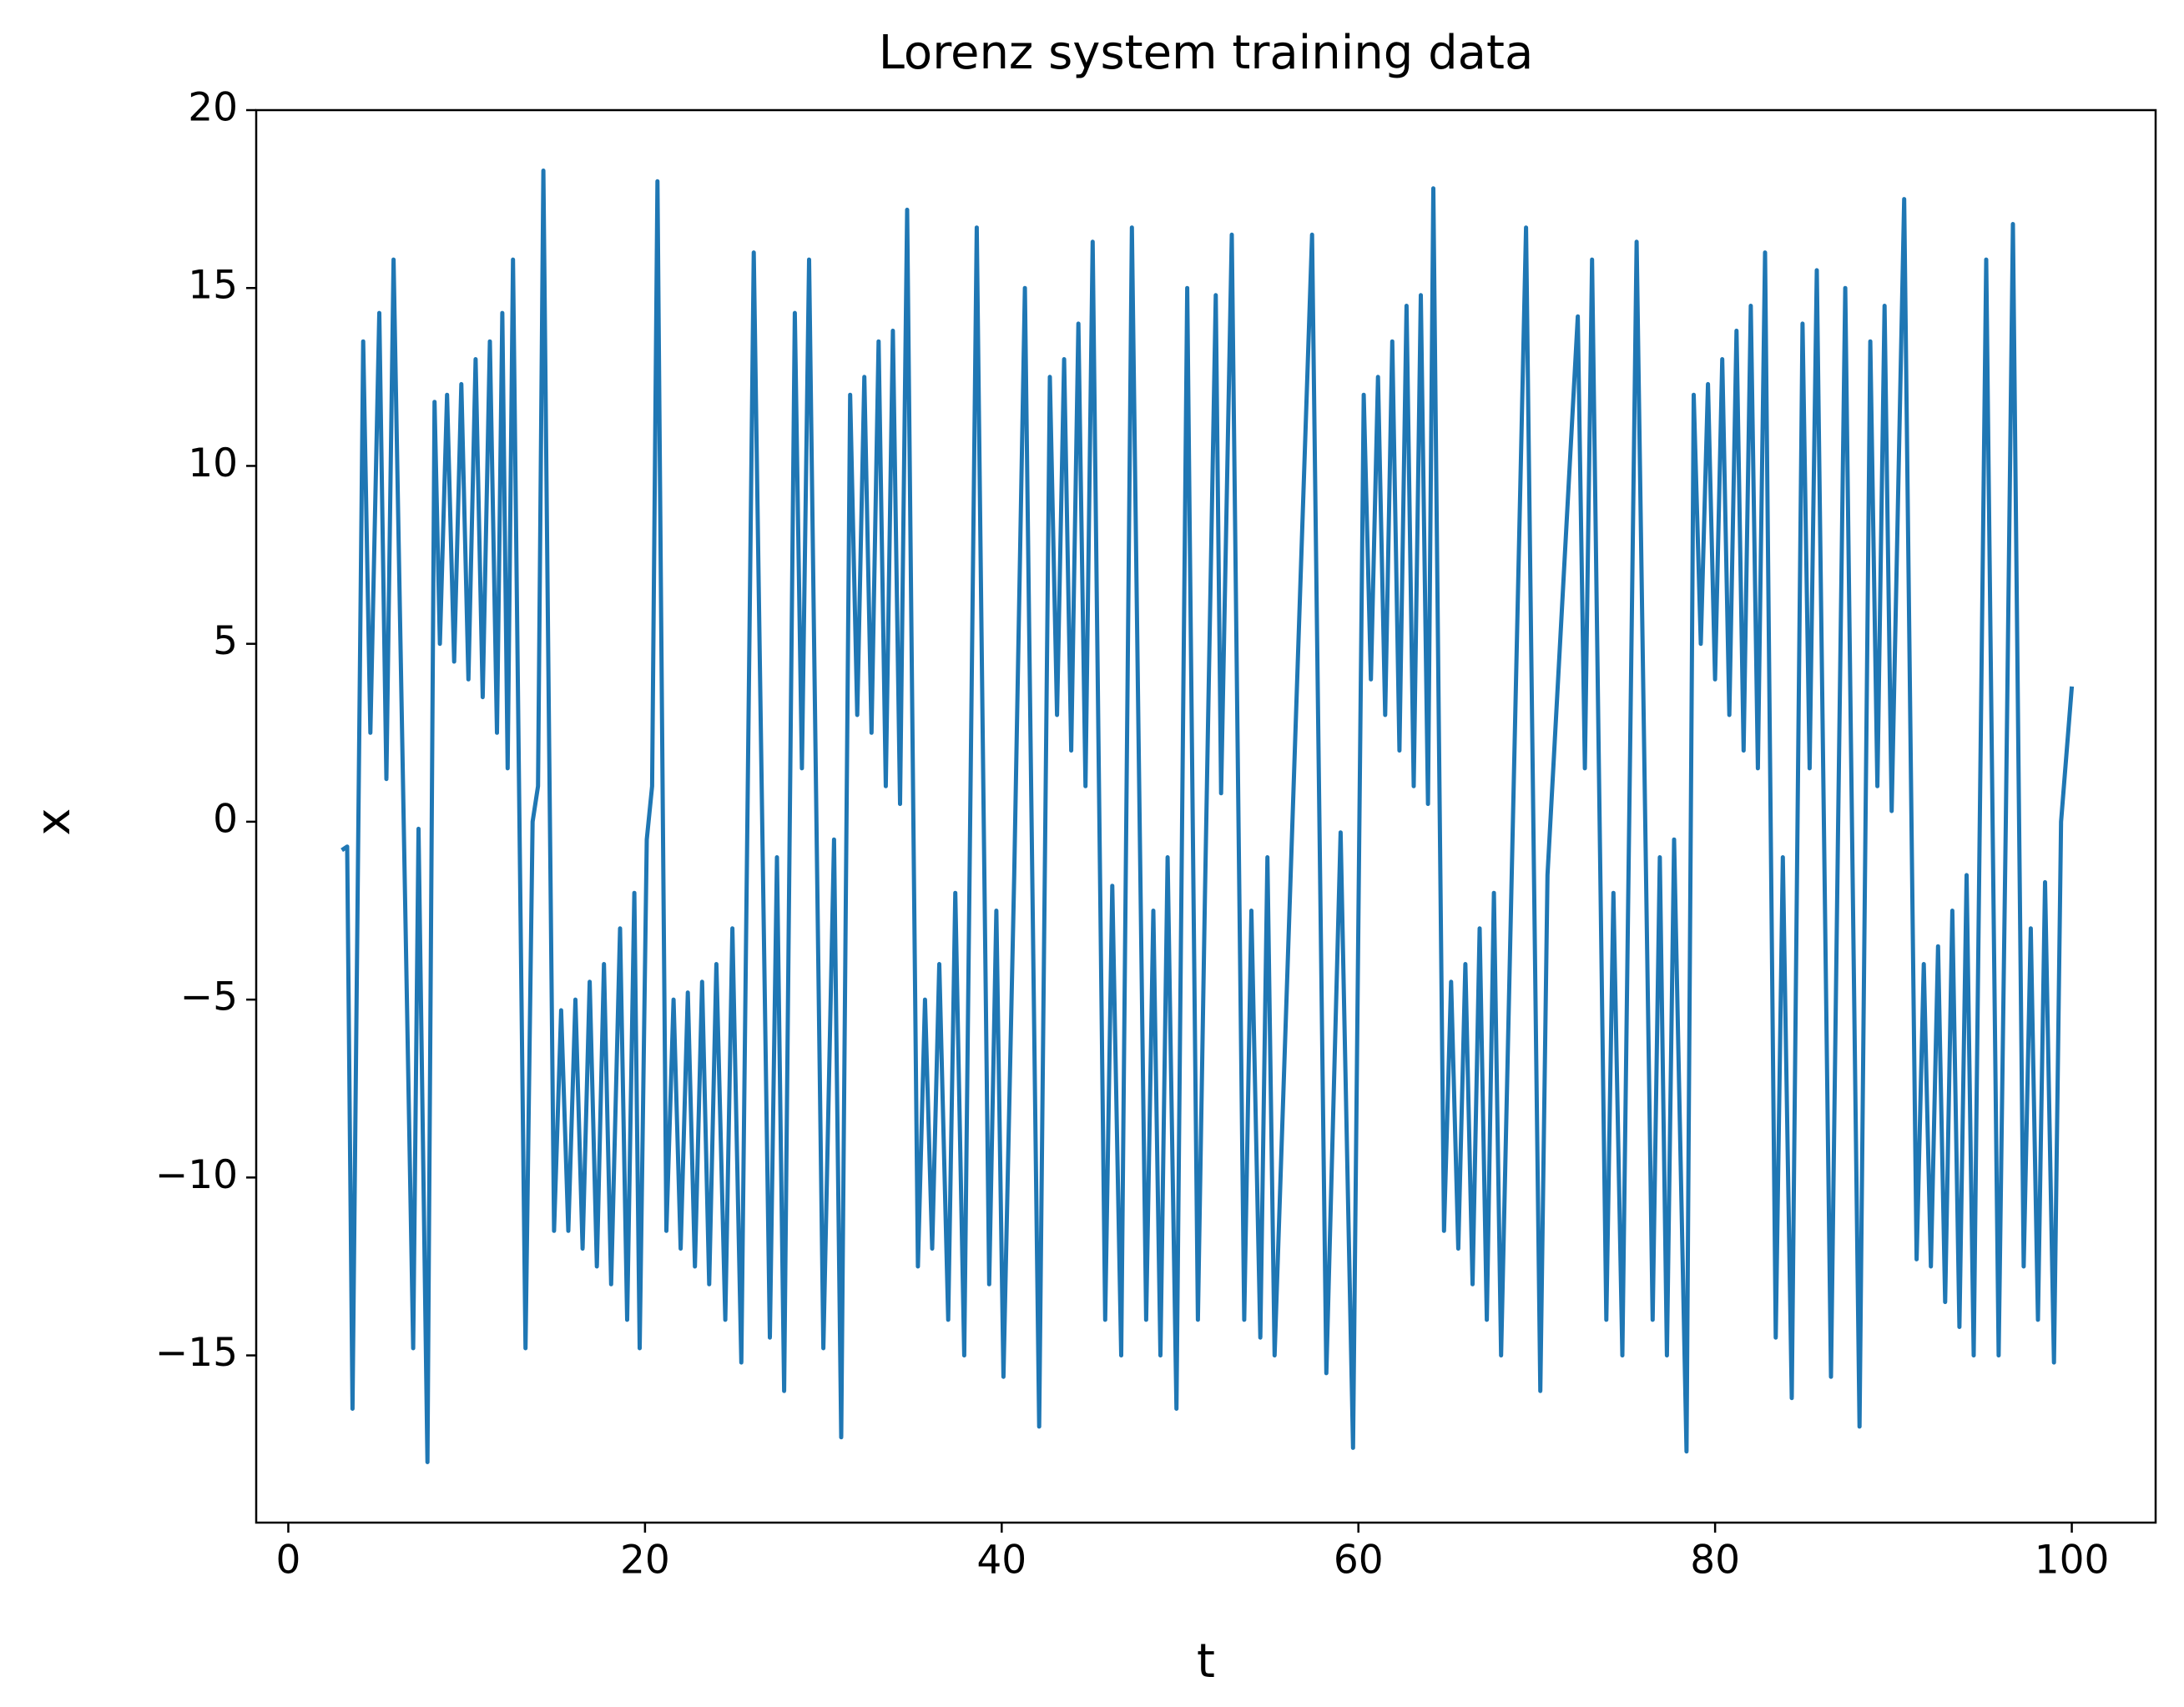 This screenshot has width=2184, height=1707. I want to click on x-axis-label: t, so click(1206, 1662).